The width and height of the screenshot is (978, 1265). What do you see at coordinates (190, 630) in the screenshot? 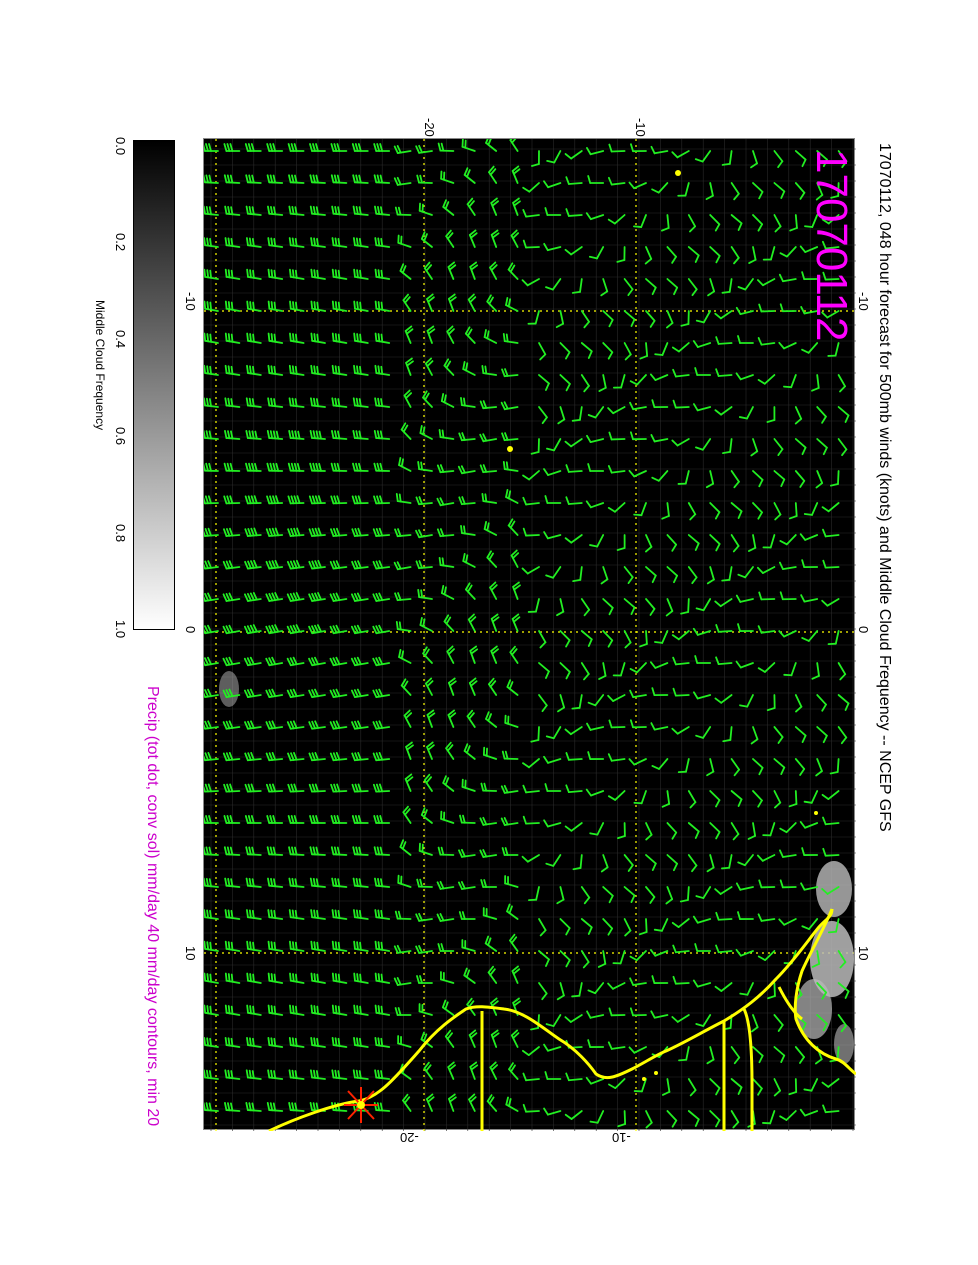
I see `left-tick-2: 0` at bounding box center [190, 630].